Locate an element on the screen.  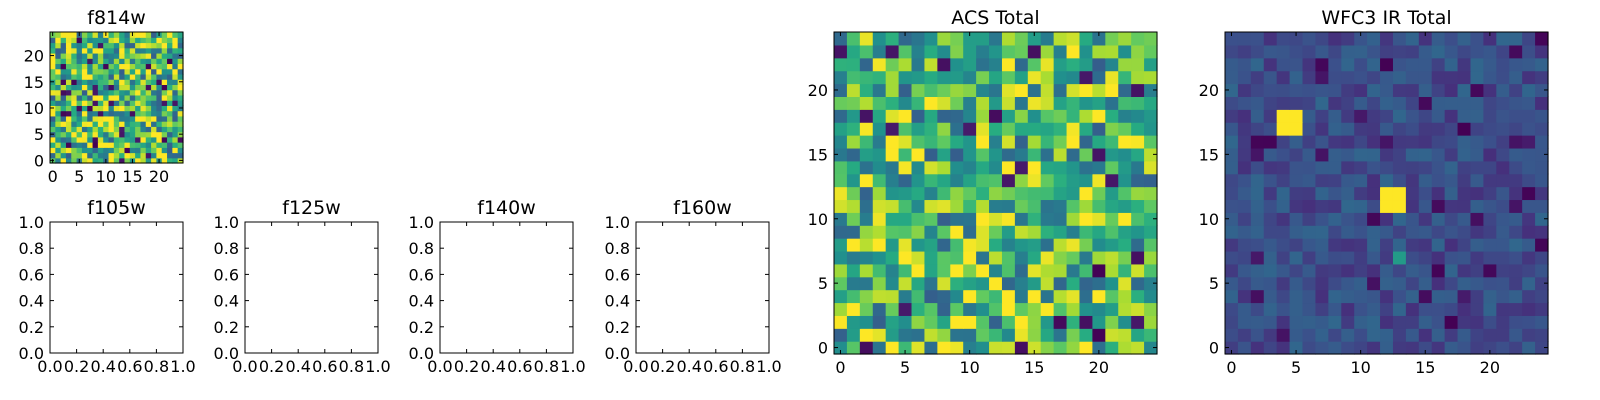
y-tick-label: 0.6 is located at coordinates (617, 274).